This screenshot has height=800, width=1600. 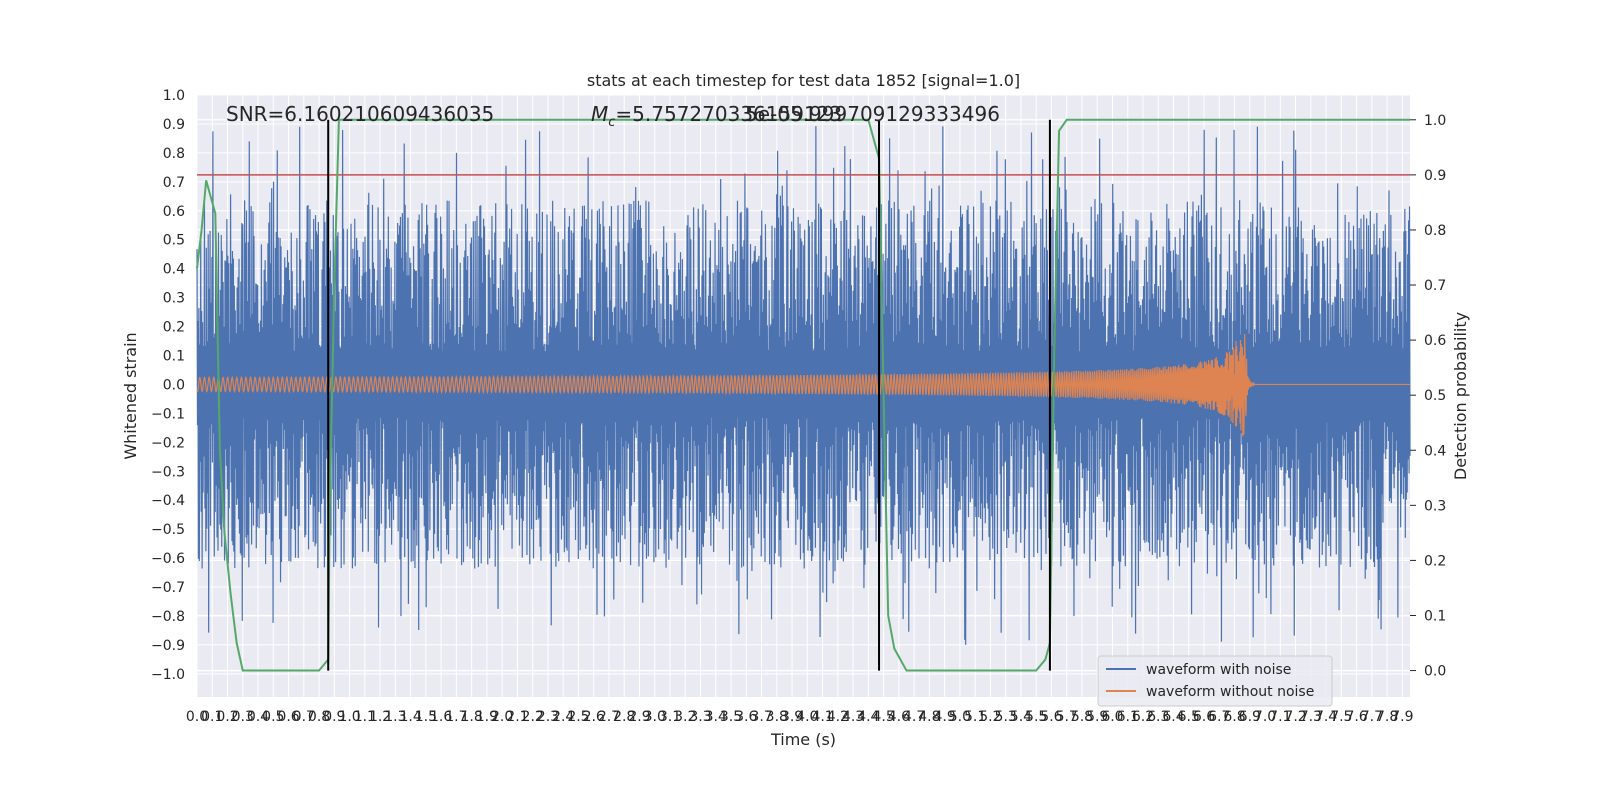 I want to click on x-tick-label: 7.1, so click(x=1280, y=717).